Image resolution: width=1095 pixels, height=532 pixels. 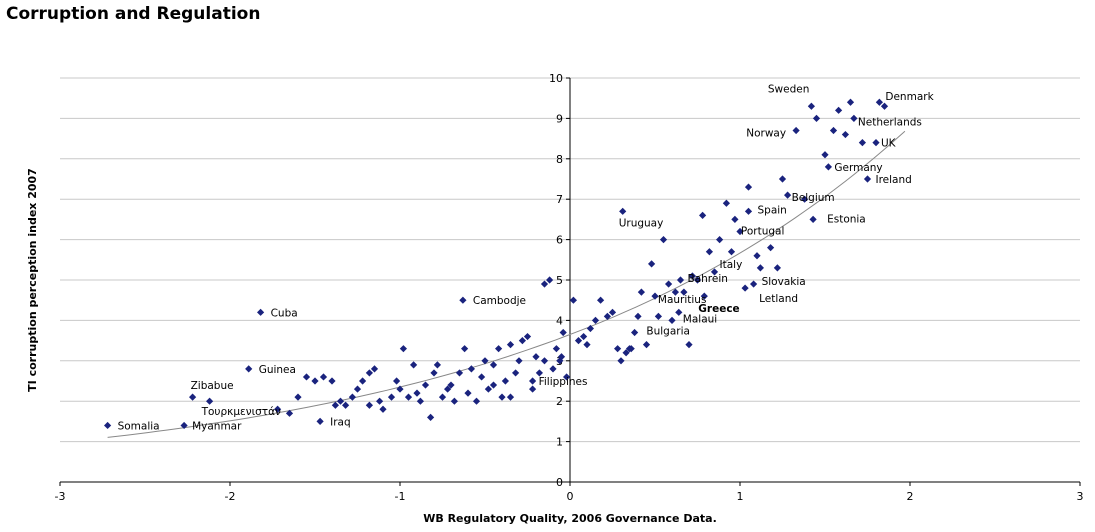 I want to click on point-label-greece: Greece, so click(x=718, y=309).